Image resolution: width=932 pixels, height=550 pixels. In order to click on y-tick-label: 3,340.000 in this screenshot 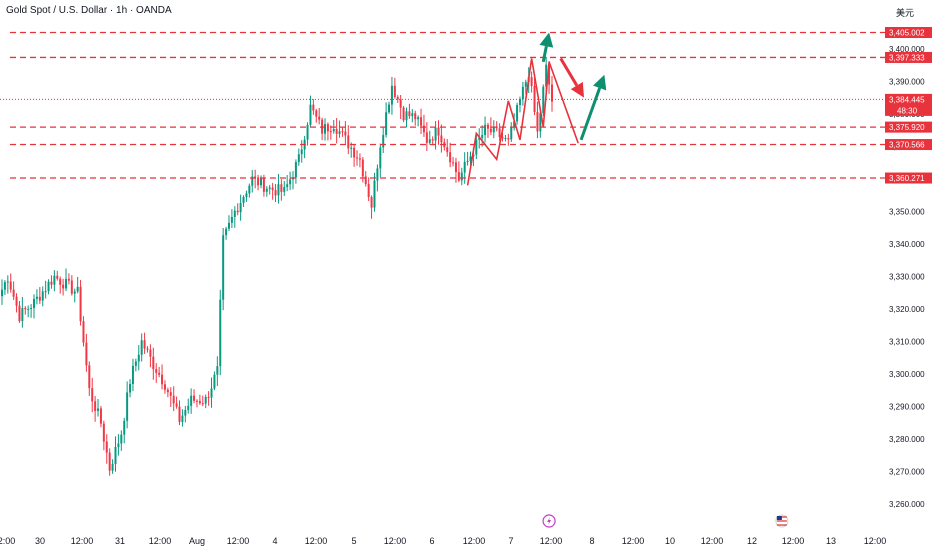, I will do `click(907, 244)`.